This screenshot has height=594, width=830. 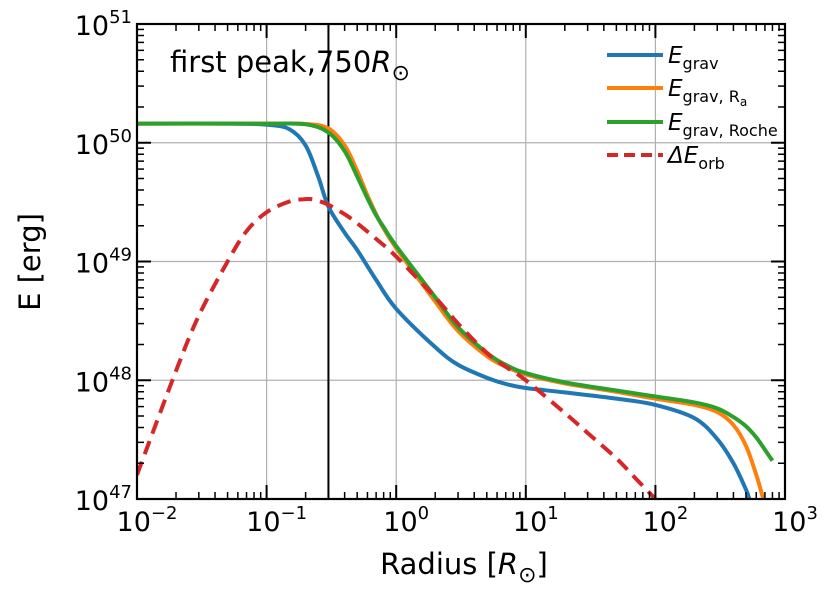 I want to click on legend-label-e-grav-main: E, so click(x=675, y=56).